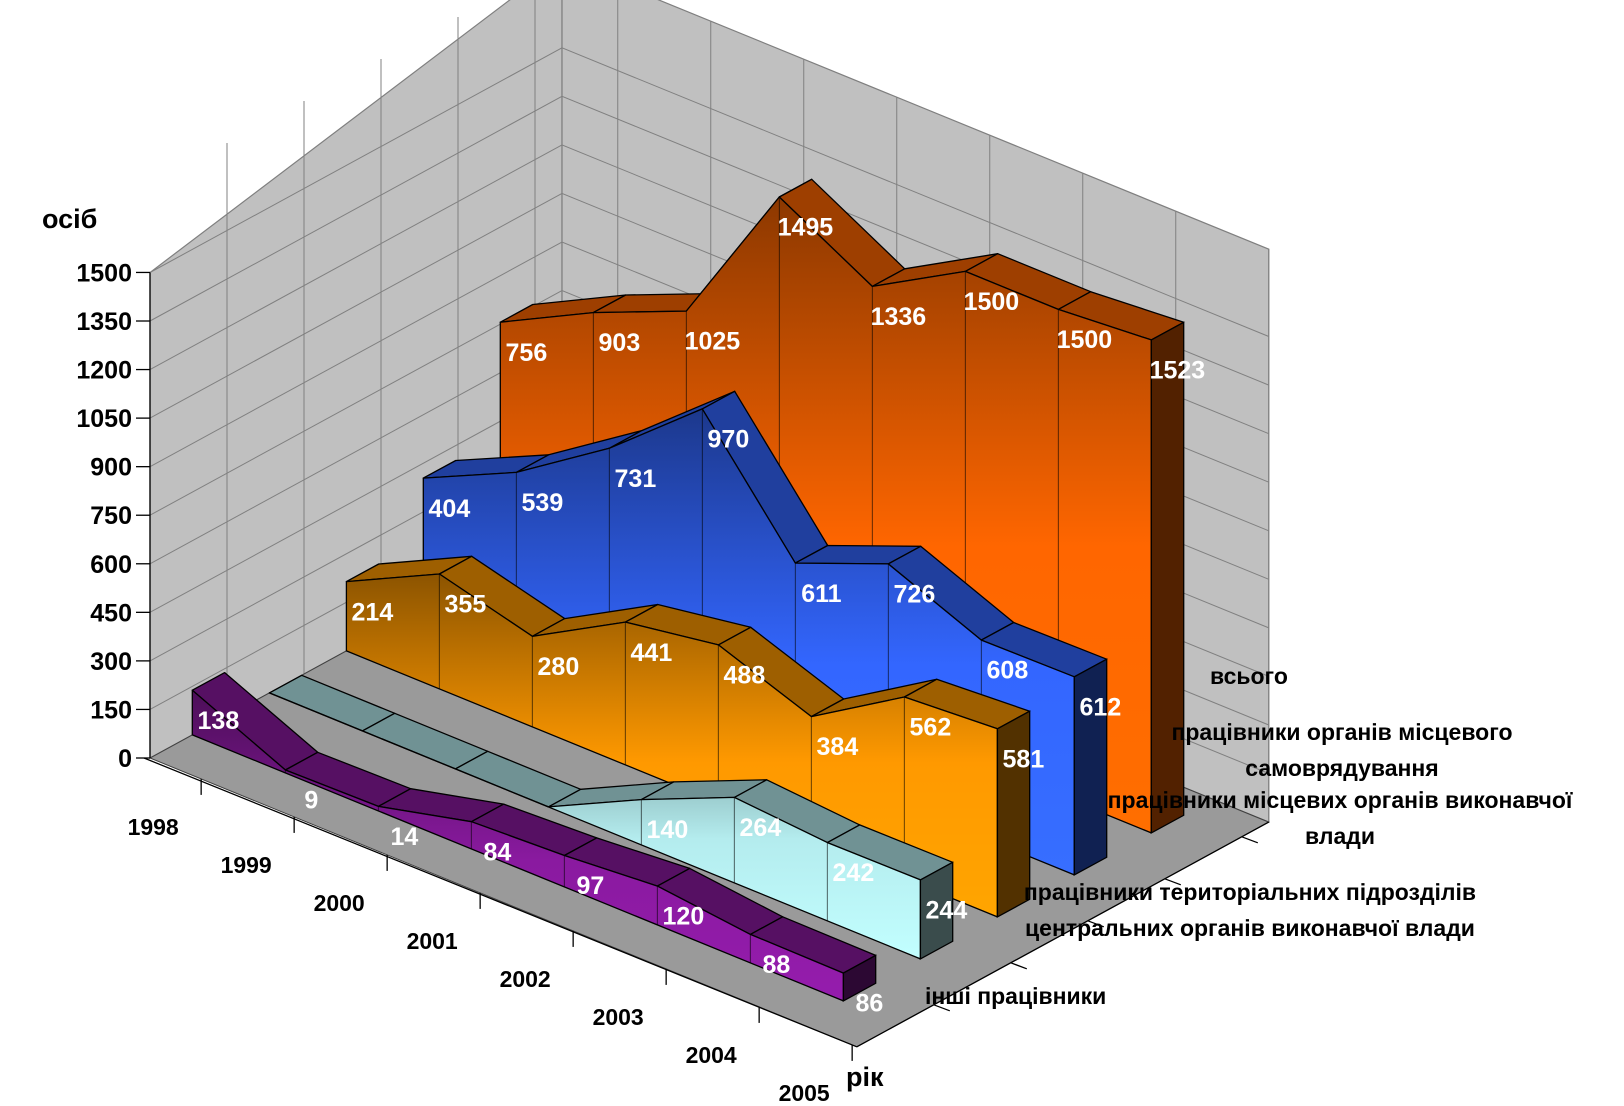 Image resolution: width=1624 pixels, height=1106 pixels. I want to click on y-tick-label: 900, so click(111, 468).